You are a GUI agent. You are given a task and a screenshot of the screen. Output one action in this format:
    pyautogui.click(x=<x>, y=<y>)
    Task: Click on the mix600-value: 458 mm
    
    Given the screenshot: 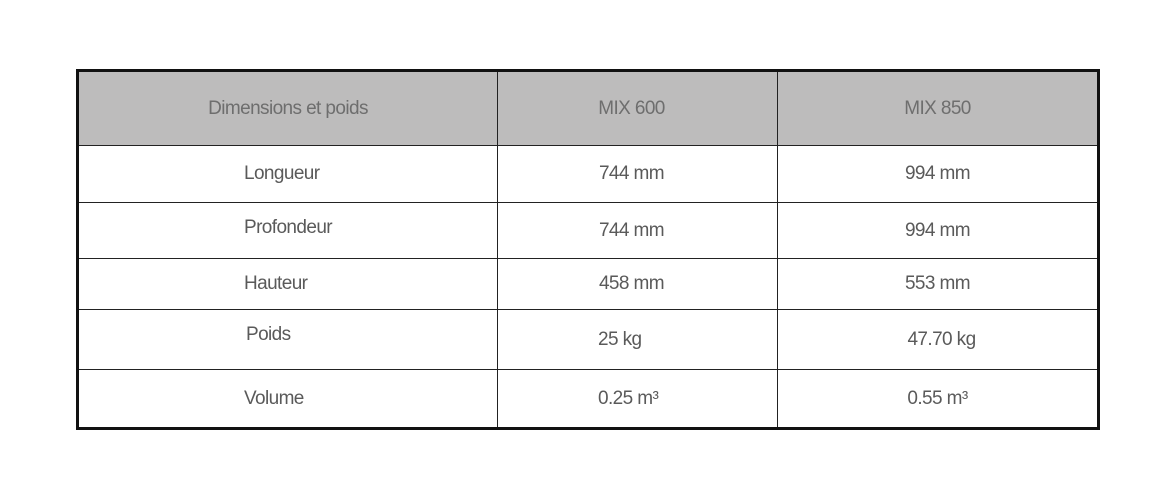 What is the action you would take?
    pyautogui.click(x=637, y=284)
    